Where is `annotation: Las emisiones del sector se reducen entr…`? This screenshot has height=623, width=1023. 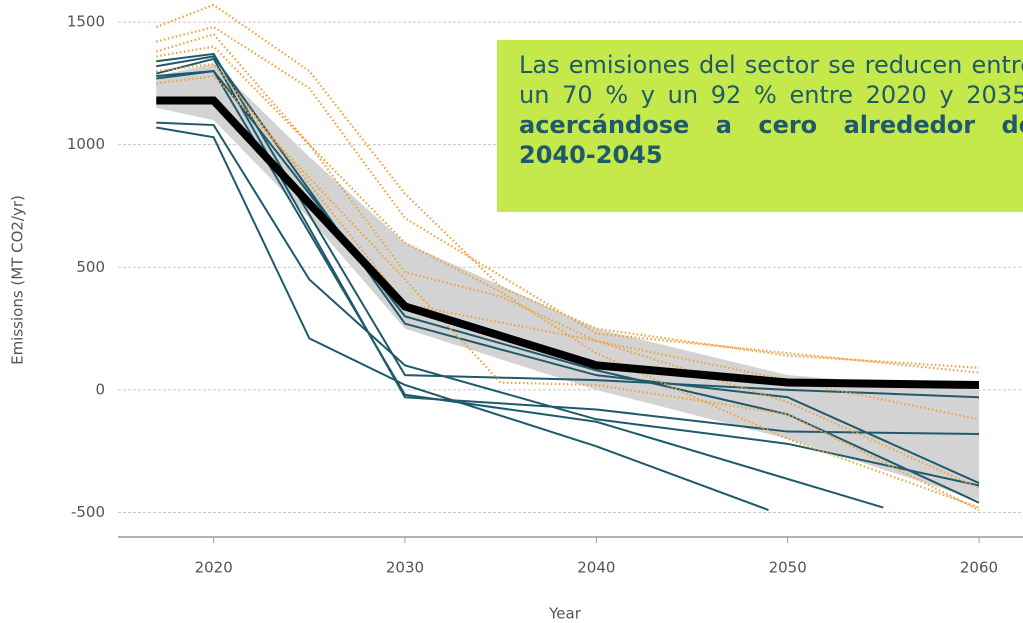
annotation: Las emisiones del sector se reducen entr… is located at coordinates (760, 105).